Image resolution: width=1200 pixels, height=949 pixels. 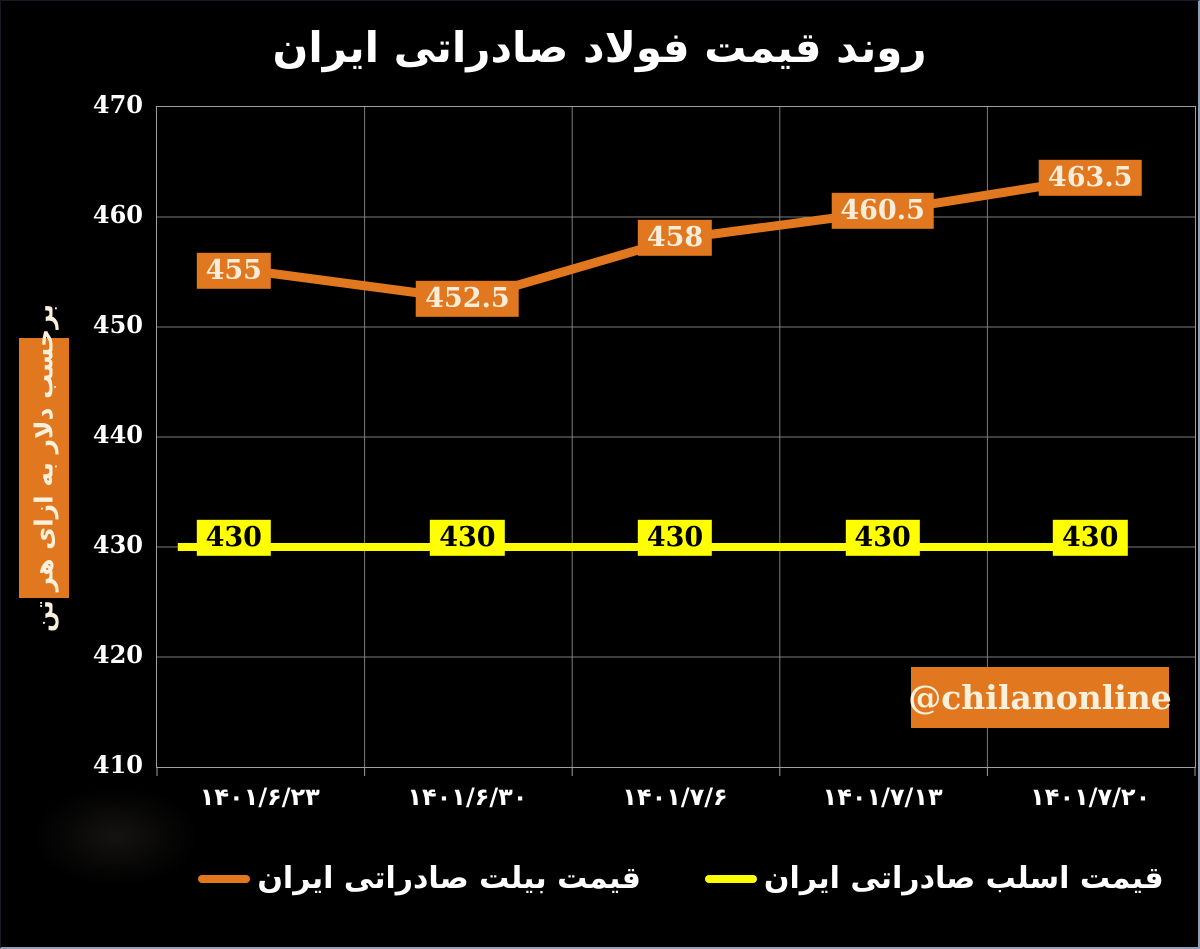 I want to click on legend-entry: قیمت اسلب صادراتی ایران, so click(x=934, y=878).